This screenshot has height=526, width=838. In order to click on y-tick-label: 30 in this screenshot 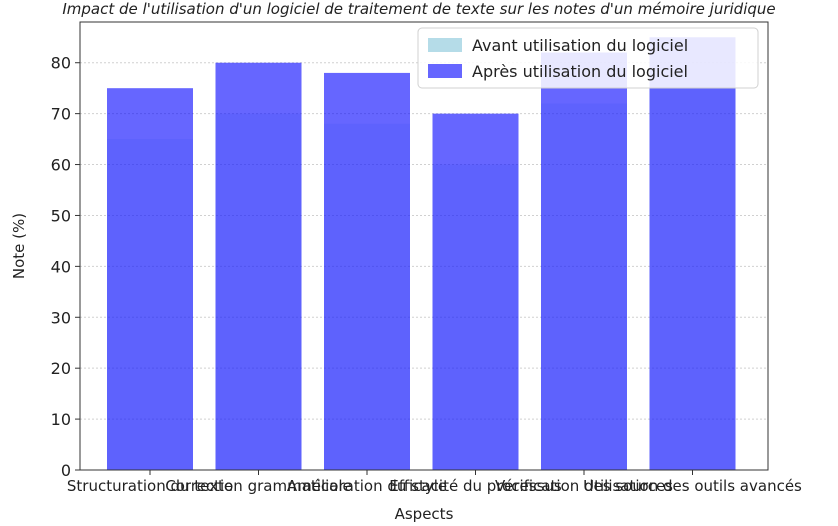, I will do `click(61, 317)`.